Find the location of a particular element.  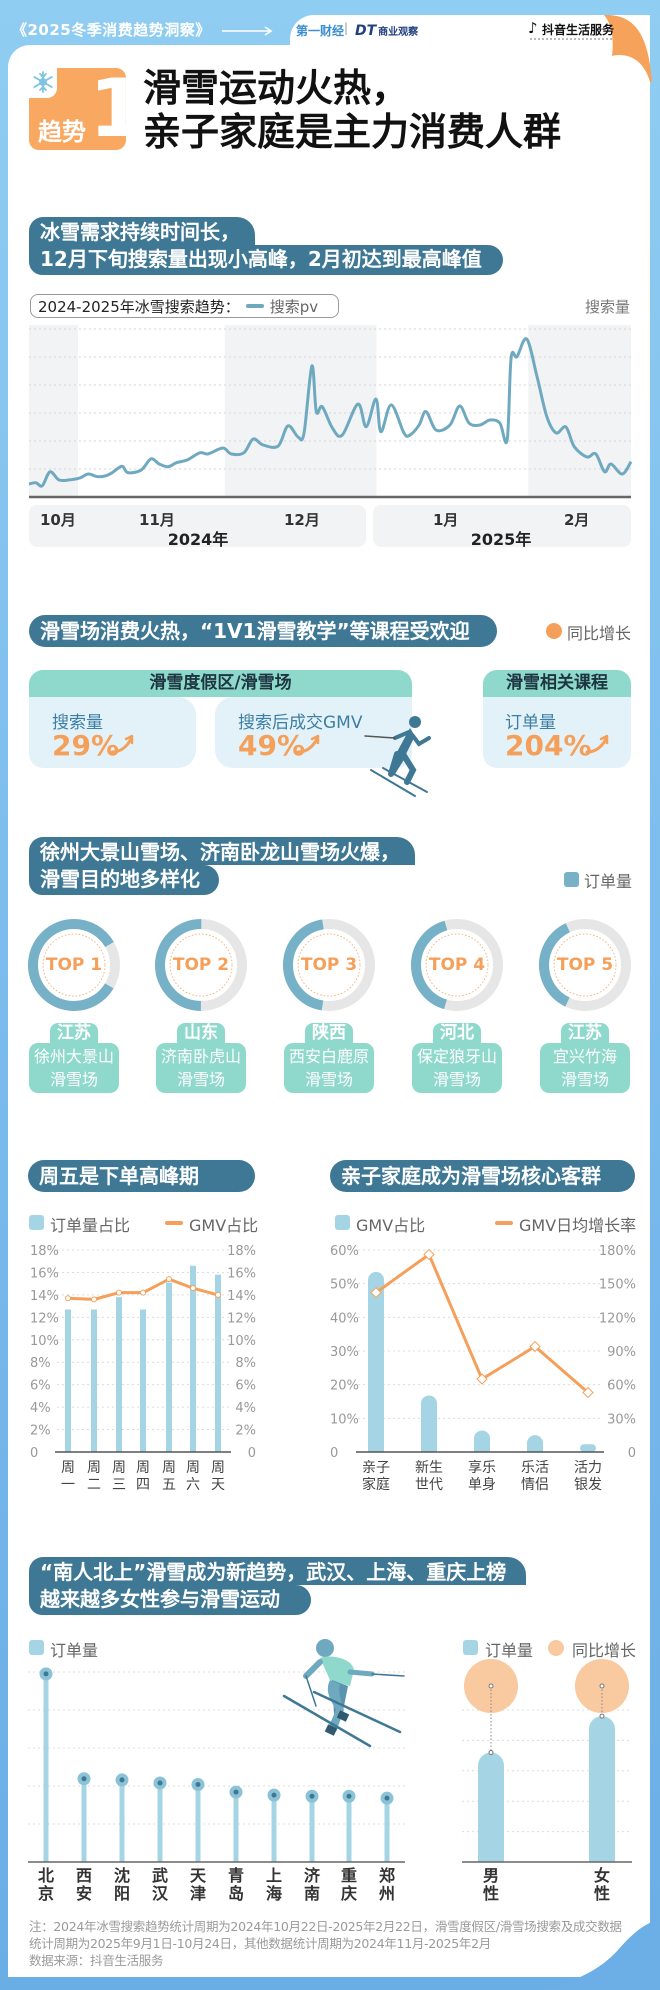

province-label: 江苏 is located at coordinates (74, 1033).